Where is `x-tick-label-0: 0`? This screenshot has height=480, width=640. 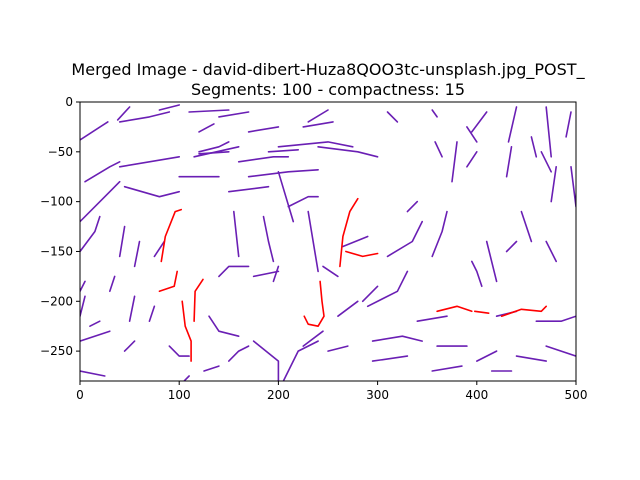 x-tick-label-0: 0 is located at coordinates (80, 395).